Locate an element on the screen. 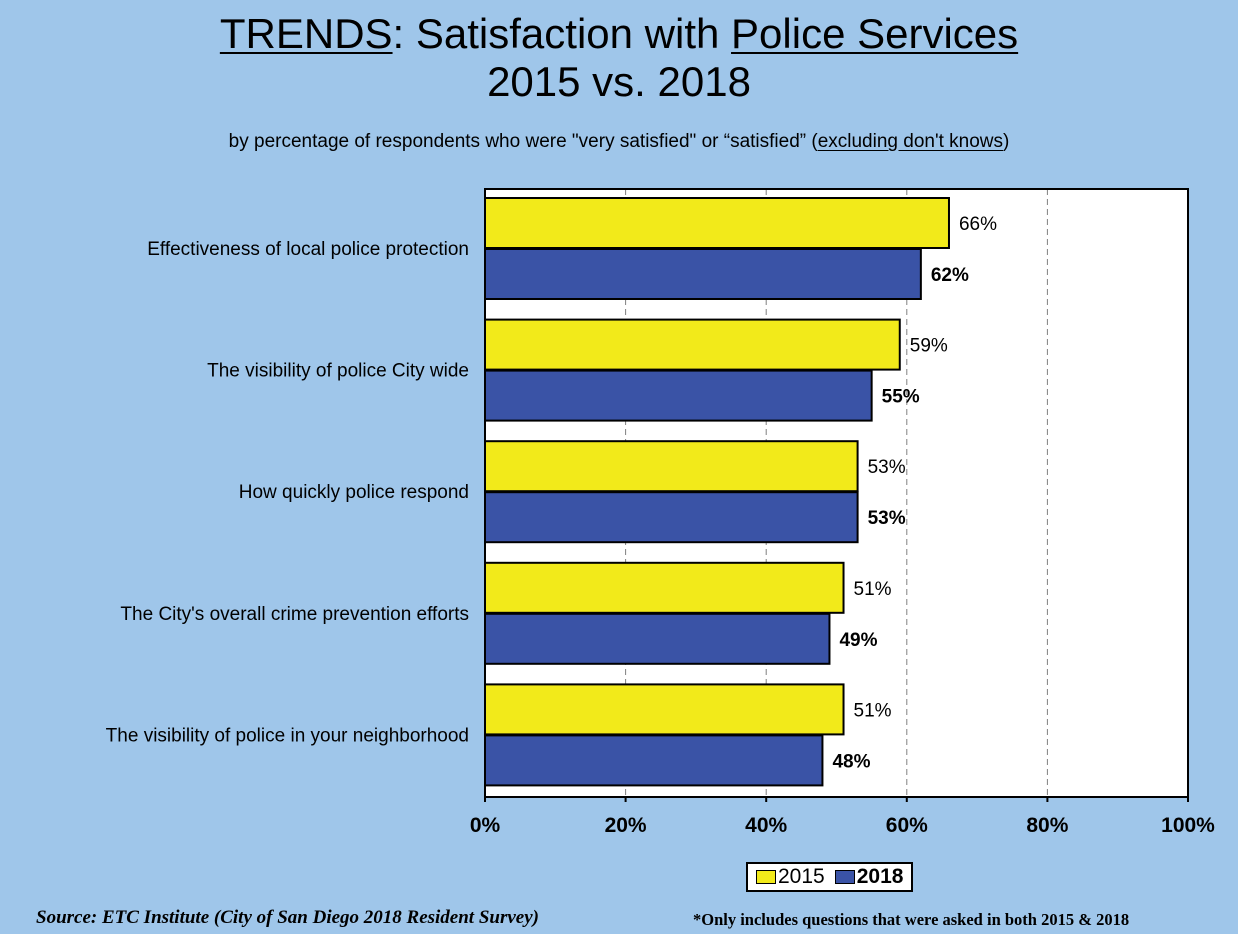 The width and height of the screenshot is (1238, 934). chart-legend: 2015 2018 is located at coordinates (830, 877).